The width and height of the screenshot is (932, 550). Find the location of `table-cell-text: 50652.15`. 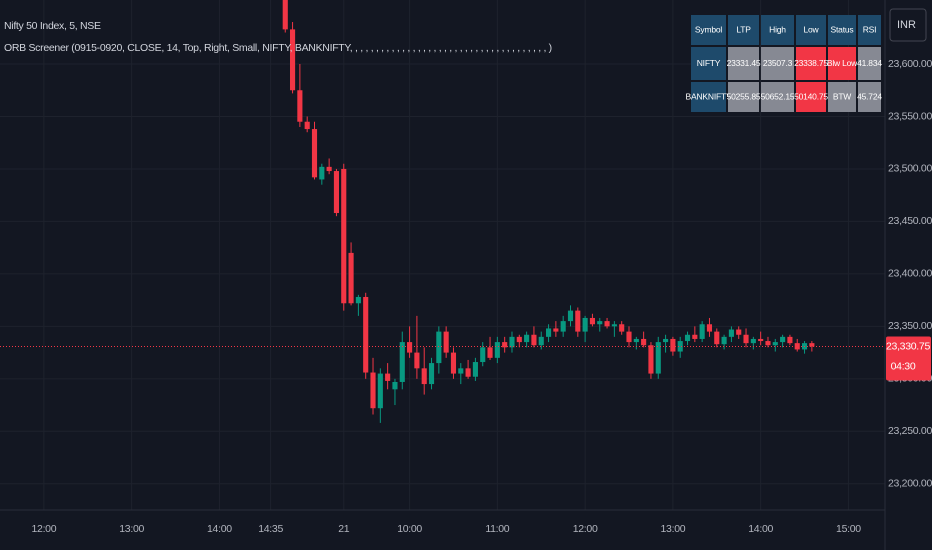

table-cell-text: 50652.15 is located at coordinates (778, 96).